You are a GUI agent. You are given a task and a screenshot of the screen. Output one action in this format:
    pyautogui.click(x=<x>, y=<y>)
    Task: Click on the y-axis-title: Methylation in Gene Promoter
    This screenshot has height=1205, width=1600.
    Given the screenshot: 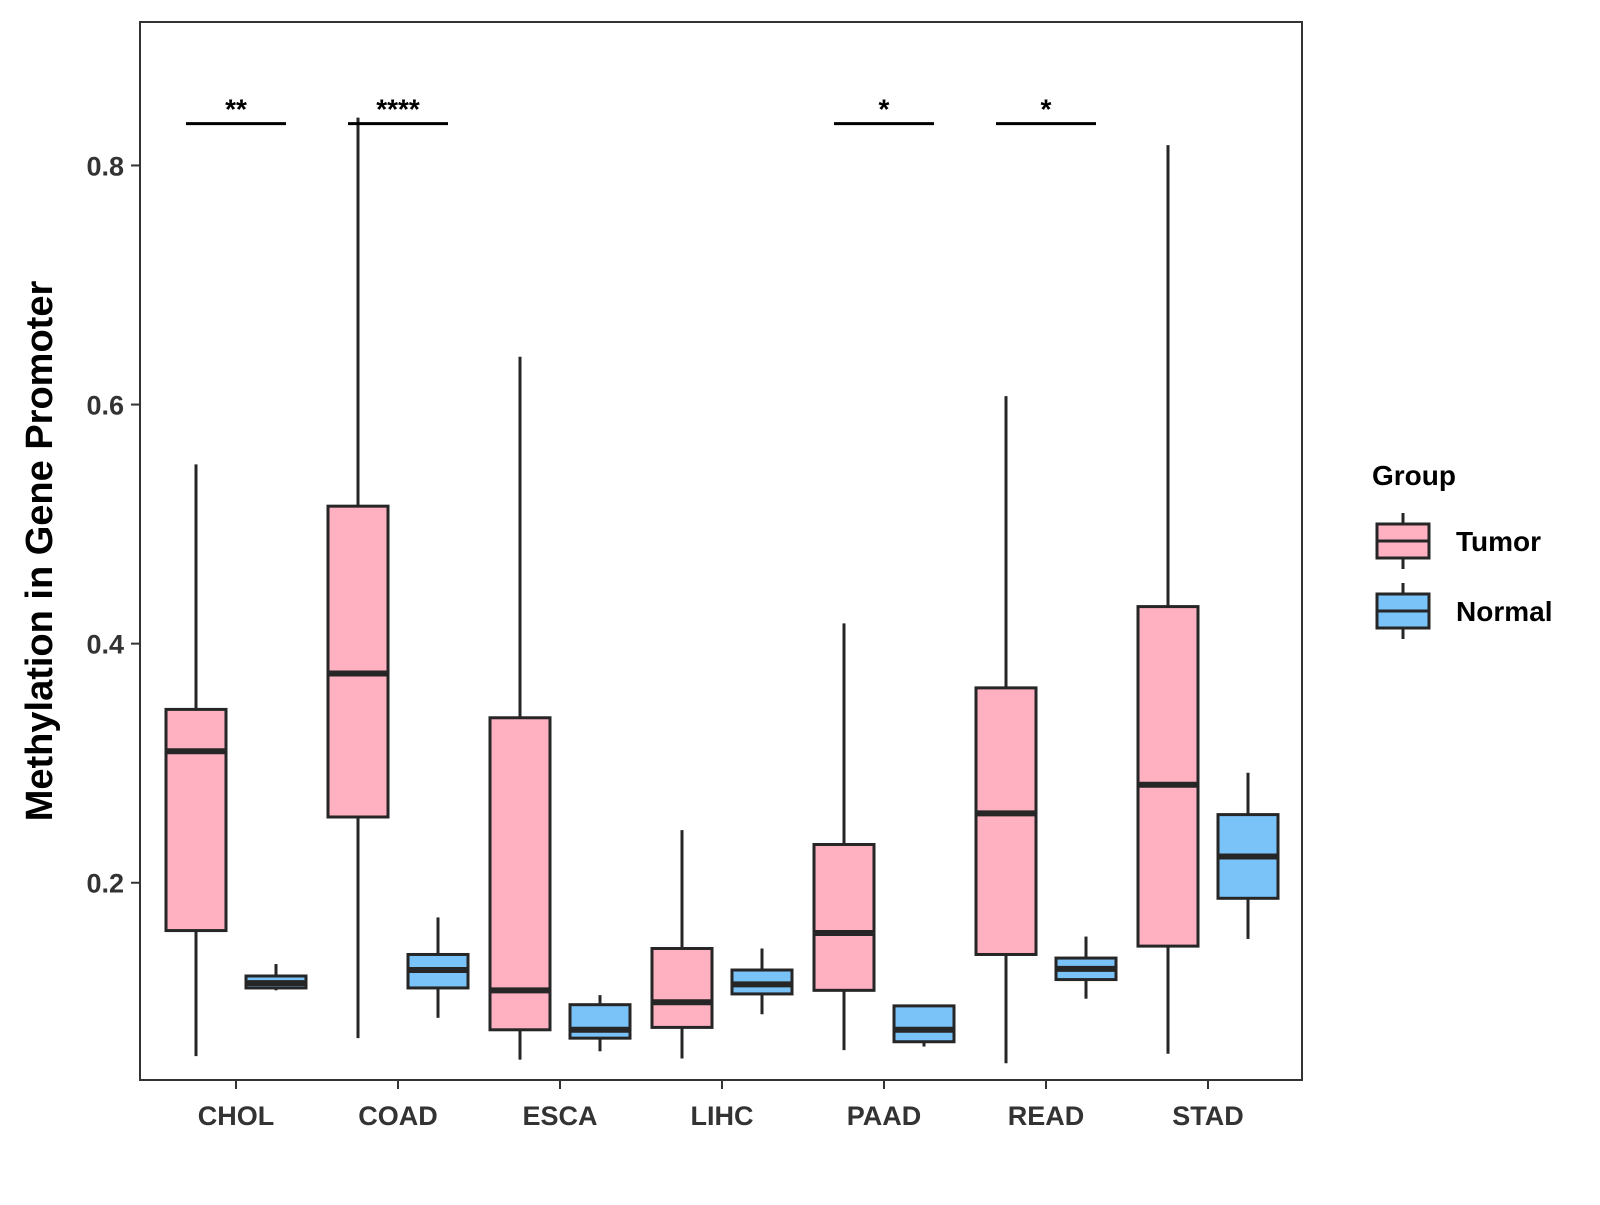 What is the action you would take?
    pyautogui.click(x=40, y=551)
    